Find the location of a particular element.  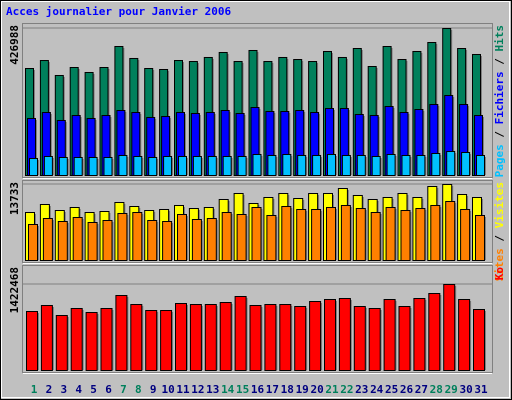

x-tick-label: 16 is located at coordinates (258, 389).